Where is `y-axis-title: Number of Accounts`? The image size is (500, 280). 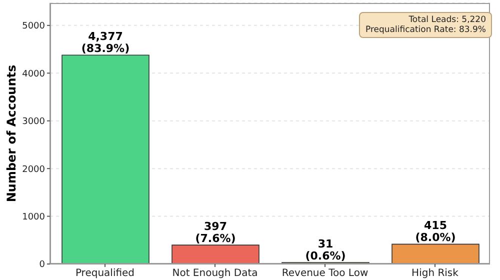 y-axis-title: Number of Accounts is located at coordinates (11, 133).